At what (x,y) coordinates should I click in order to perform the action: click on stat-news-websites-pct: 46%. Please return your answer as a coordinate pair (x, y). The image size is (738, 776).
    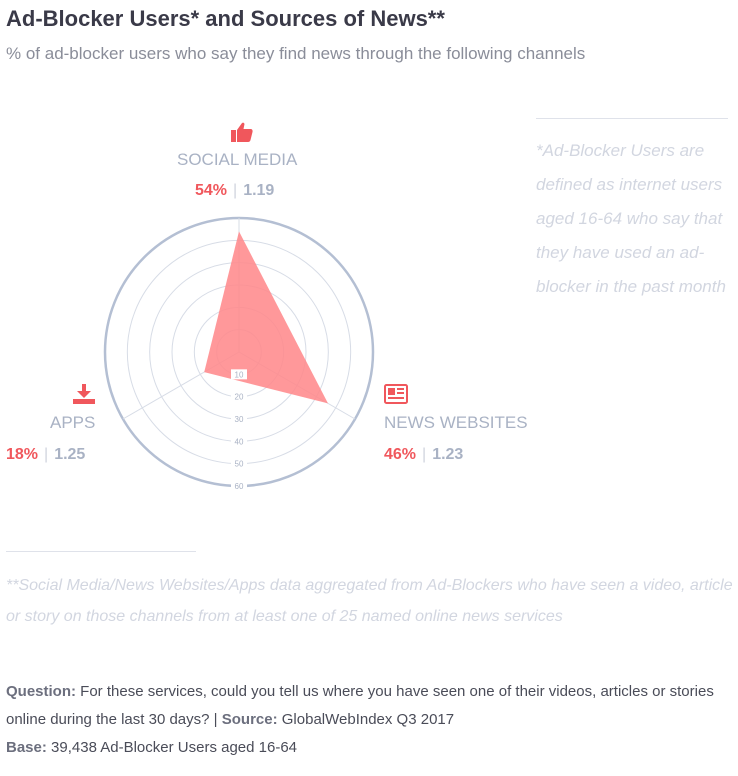
    Looking at the image, I should click on (400, 454).